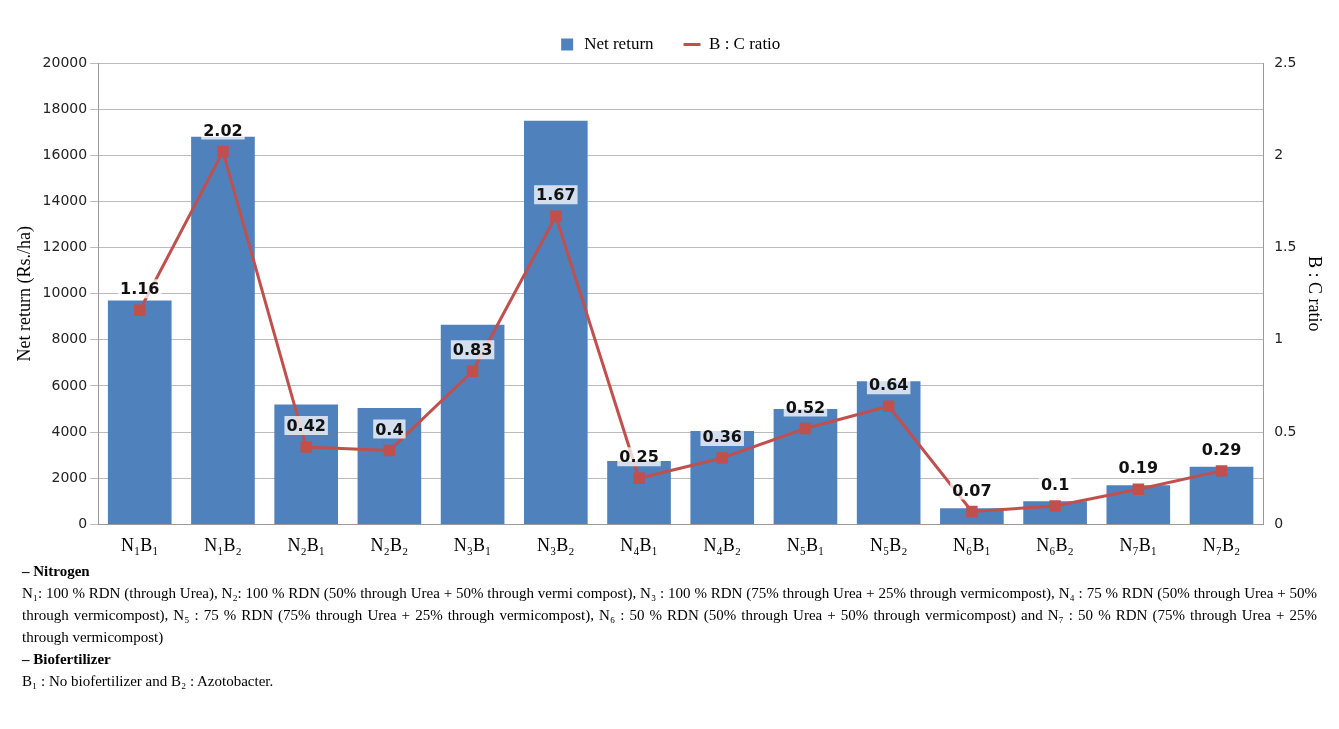  Describe the element at coordinates (69, 338) in the screenshot. I see `y-tick-label: 8000` at that location.